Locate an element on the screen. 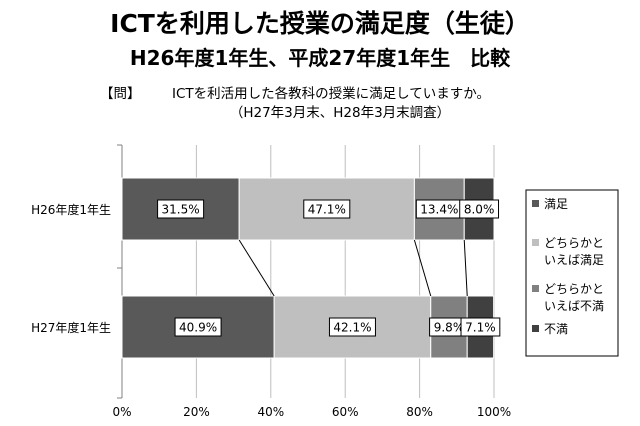 Image resolution: width=640 pixels, height=426 pixels. survey-period: （H27年3月末、H28年3月末調査） is located at coordinates (340, 113).